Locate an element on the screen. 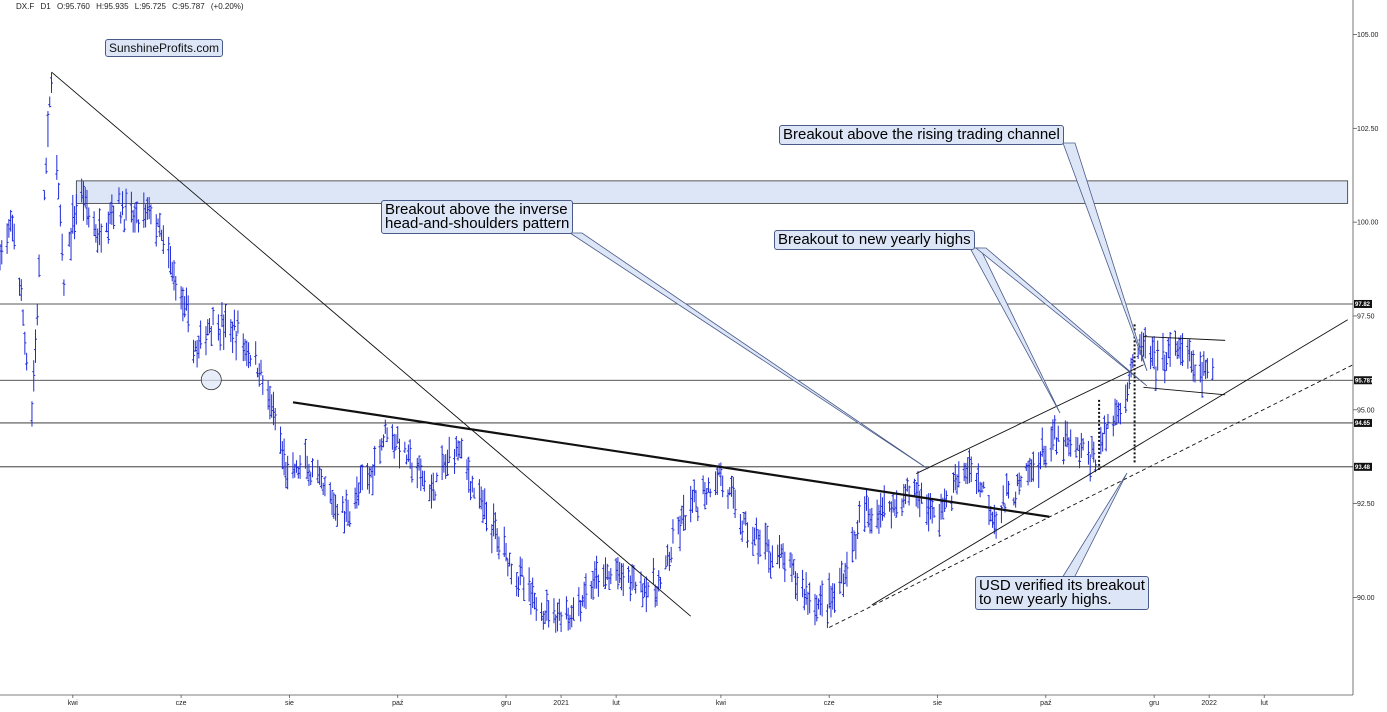  y-tick-label: 95.00 is located at coordinates (1366, 410).